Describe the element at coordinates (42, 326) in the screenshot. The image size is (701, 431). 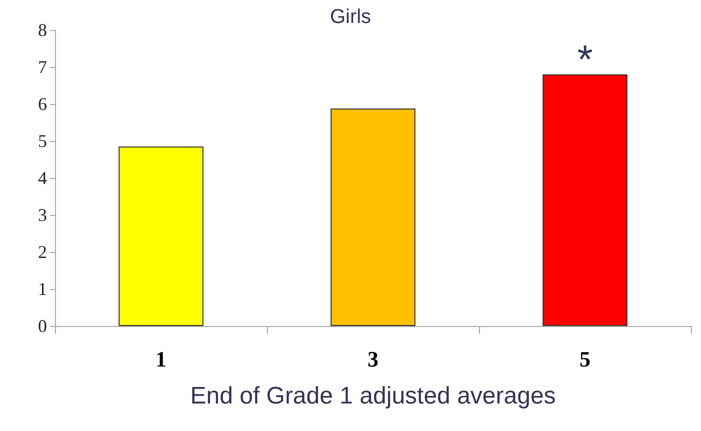
I see `y-tick-label: 0` at that location.